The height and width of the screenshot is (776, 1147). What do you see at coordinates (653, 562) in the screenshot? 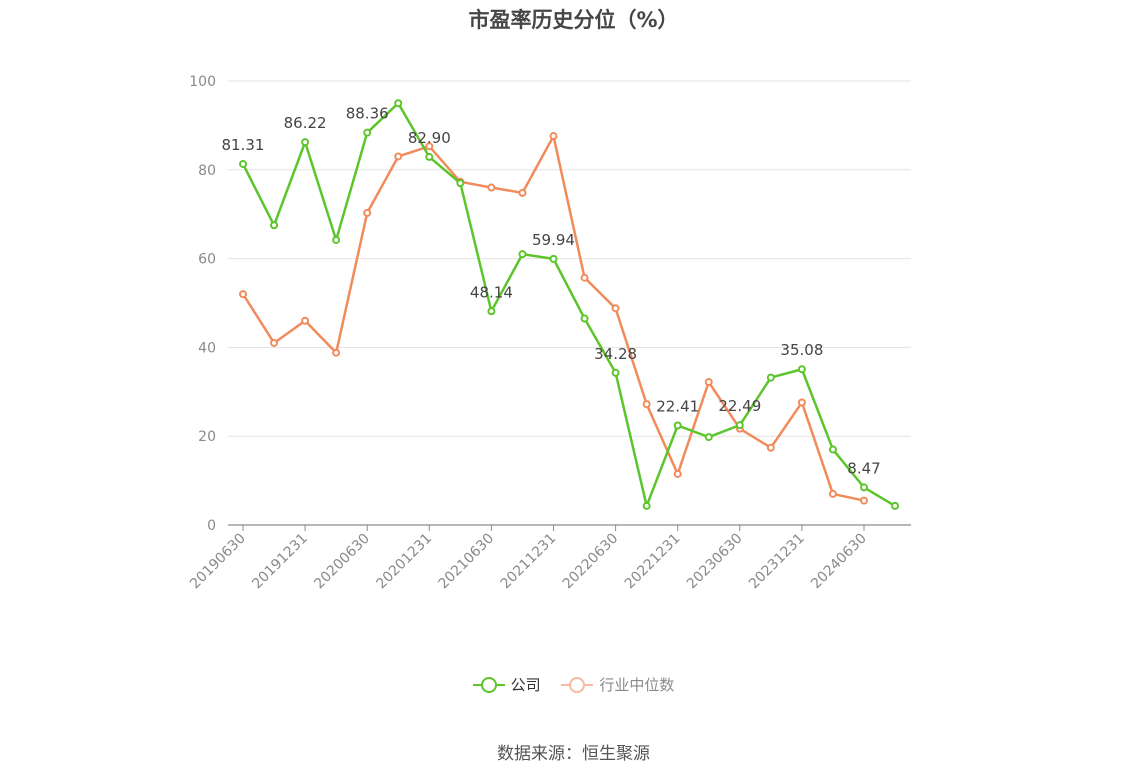
I see `x-tick-label: 20221231` at bounding box center [653, 562].